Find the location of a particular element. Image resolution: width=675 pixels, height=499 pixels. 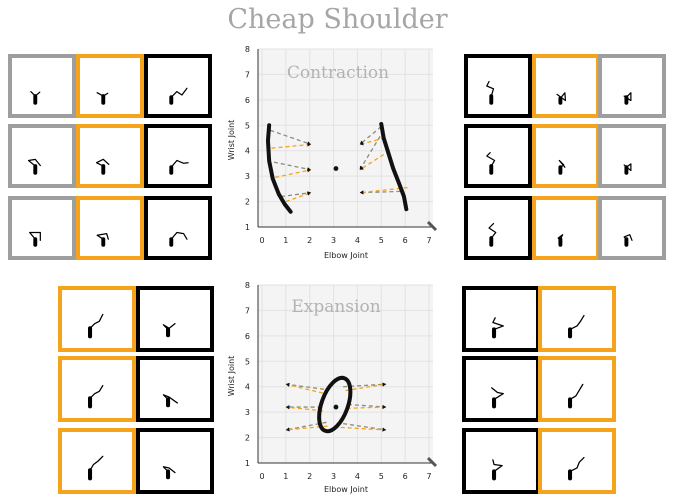

axis-corner is located at coordinates (432, 462).